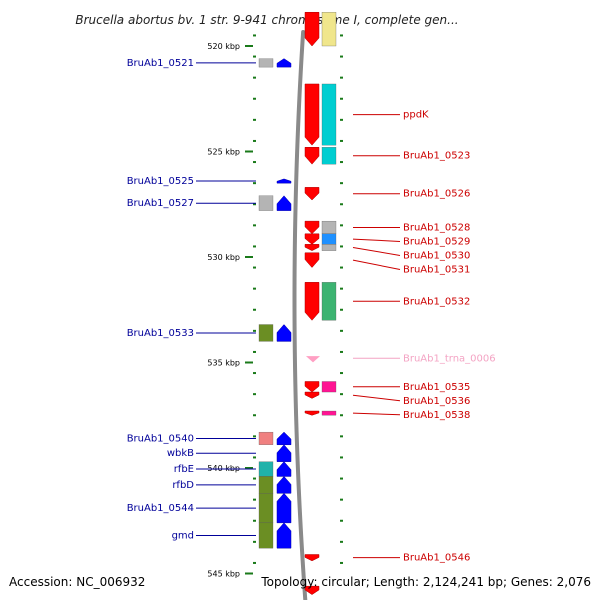 The image size is (600, 600). What do you see at coordinates (223, 363) in the screenshot?
I see `axis-tick-label: 535 kbp` at bounding box center [223, 363].